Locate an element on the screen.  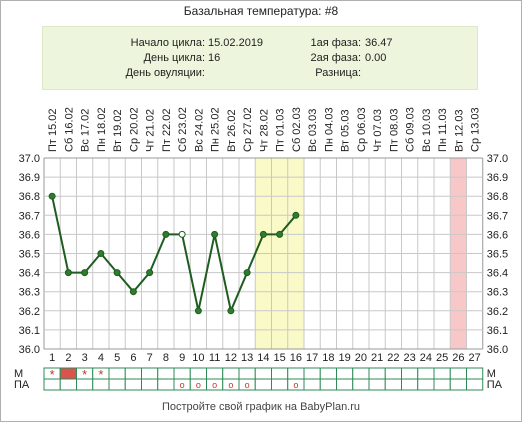
menstruation-cell is located at coordinates (68, 373).